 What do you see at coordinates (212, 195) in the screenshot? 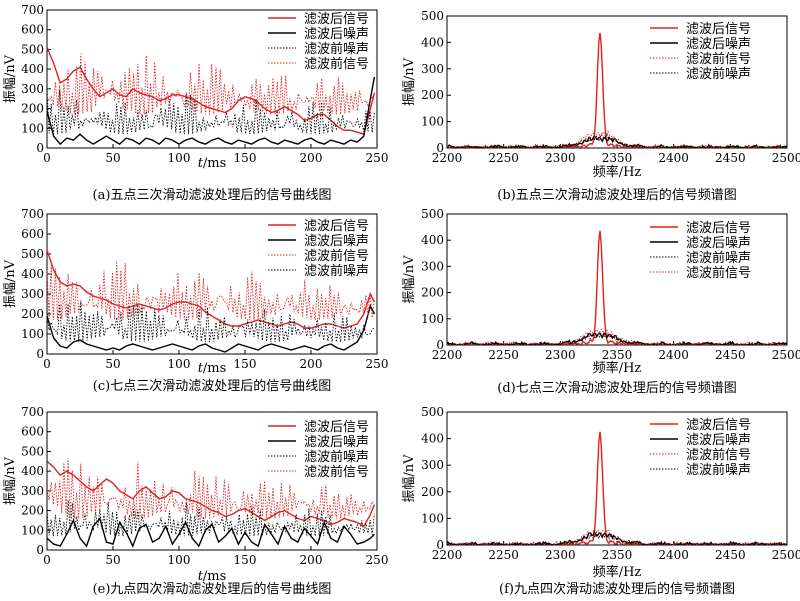
I see `caption-a: (a)五点三次滑动滤波处理后的信号曲线图` at bounding box center [212, 195].